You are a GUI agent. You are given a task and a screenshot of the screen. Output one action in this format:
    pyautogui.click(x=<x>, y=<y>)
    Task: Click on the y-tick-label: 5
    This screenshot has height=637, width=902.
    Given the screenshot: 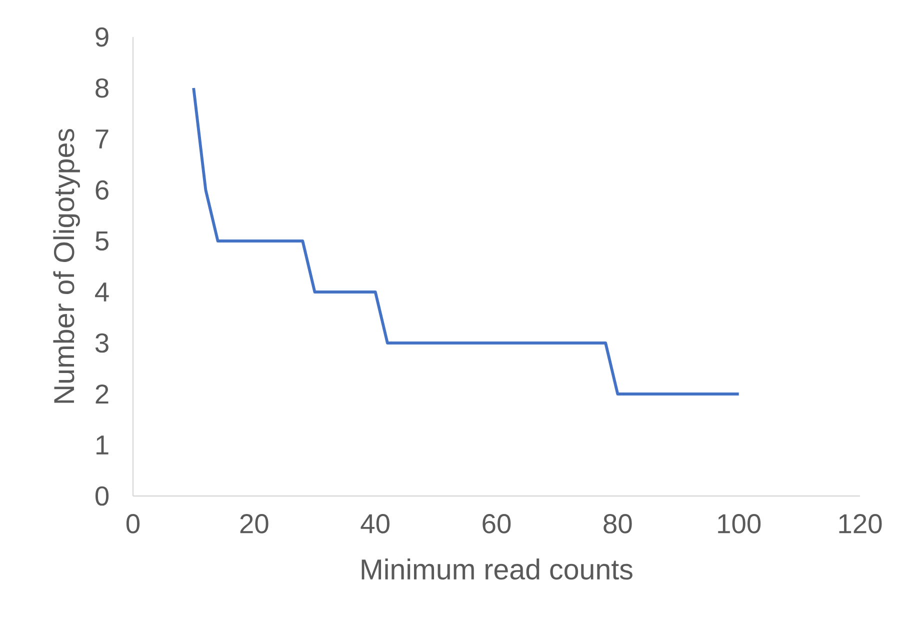 What is the action you would take?
    pyautogui.click(x=102, y=241)
    